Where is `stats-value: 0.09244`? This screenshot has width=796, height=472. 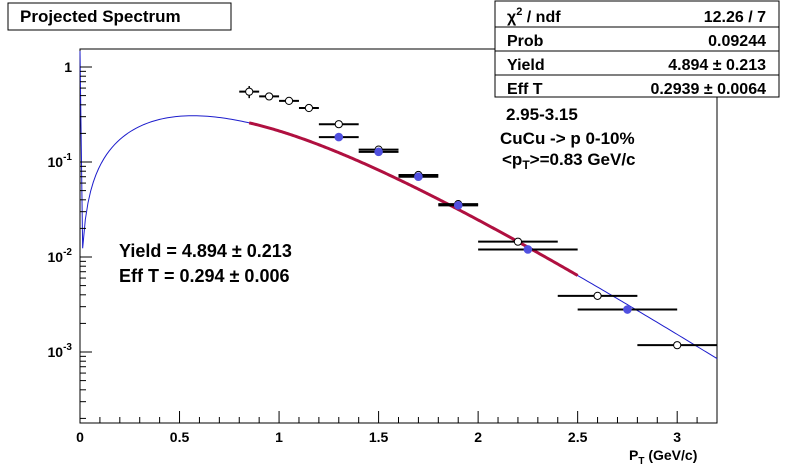
stats-value: 0.09244 is located at coordinates (737, 41).